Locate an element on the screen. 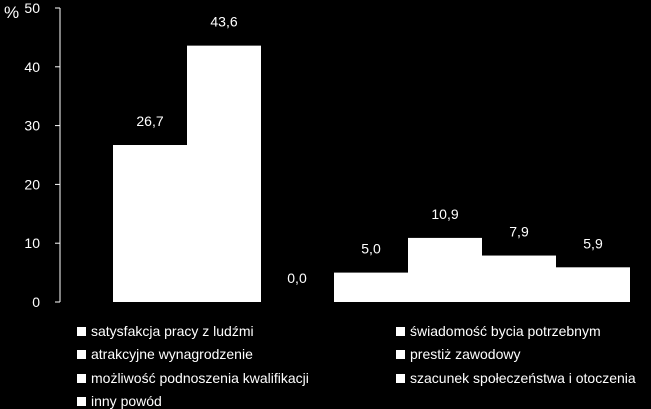  y-tick-label: 0 is located at coordinates (36, 302).